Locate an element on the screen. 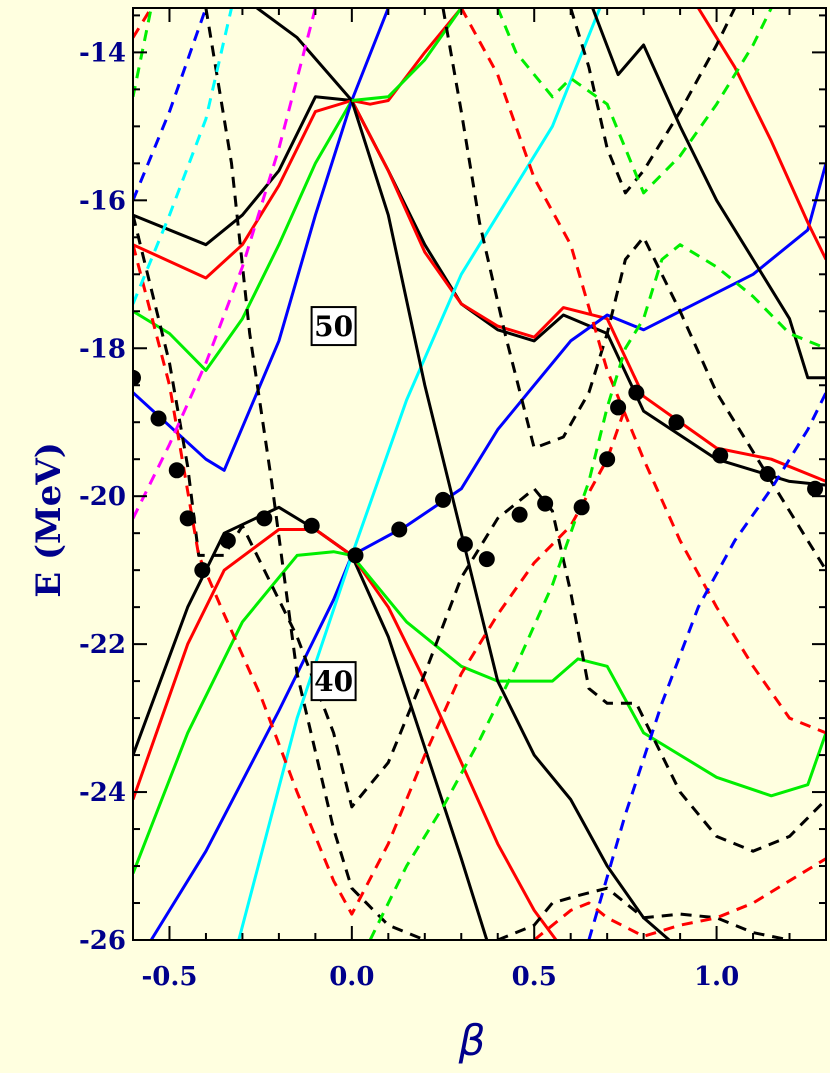 The width and height of the screenshot is (830, 1073). x-tick-label: -0.5 is located at coordinates (169, 977).